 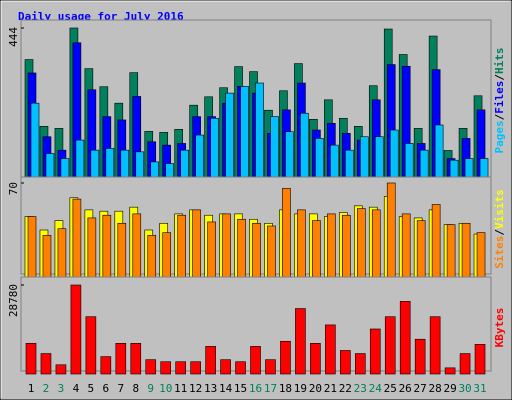 I want to click on x-tick-label: 14, so click(x=226, y=388).